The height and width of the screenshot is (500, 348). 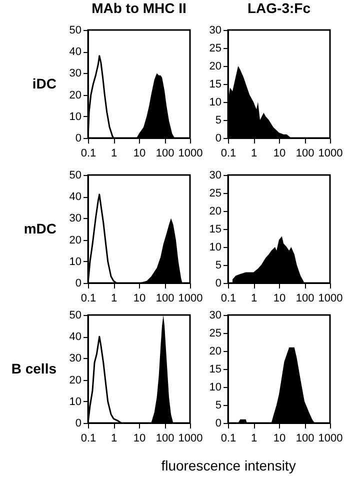 I want to click on x-axis-title: fluorescence intensity, so click(x=228, y=466).